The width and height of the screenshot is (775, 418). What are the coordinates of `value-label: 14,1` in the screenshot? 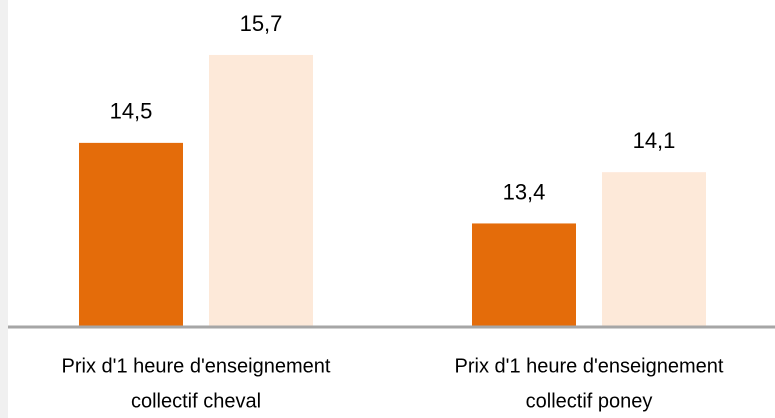 It's located at (654, 140).